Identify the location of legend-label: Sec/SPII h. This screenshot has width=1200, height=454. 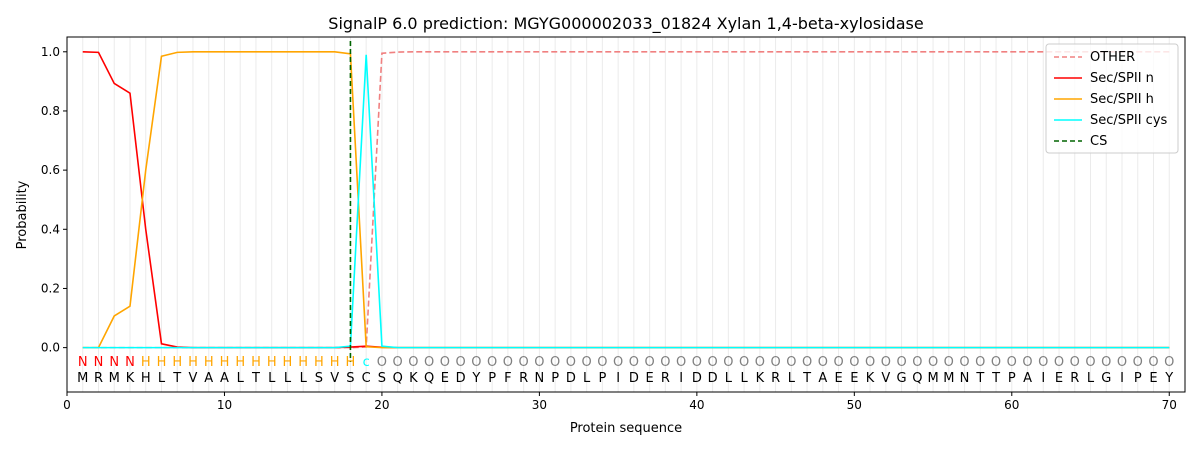
(1122, 99).